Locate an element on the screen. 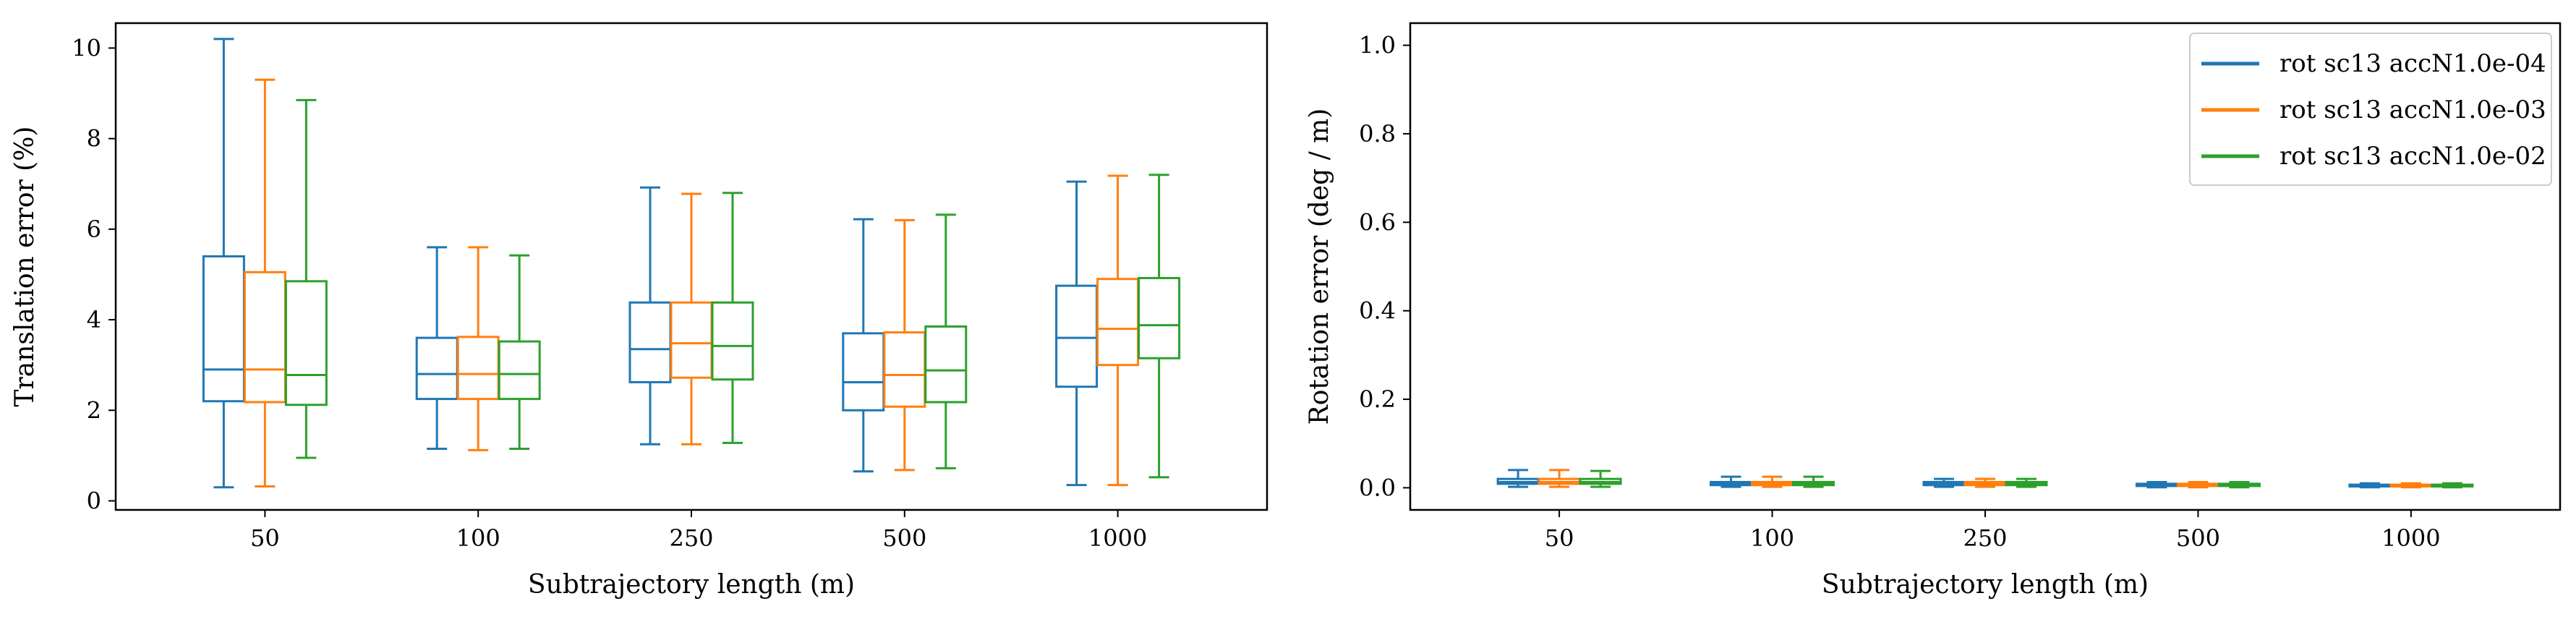  legend-label: rot sc13 accN1.0e-02 is located at coordinates (2413, 156).